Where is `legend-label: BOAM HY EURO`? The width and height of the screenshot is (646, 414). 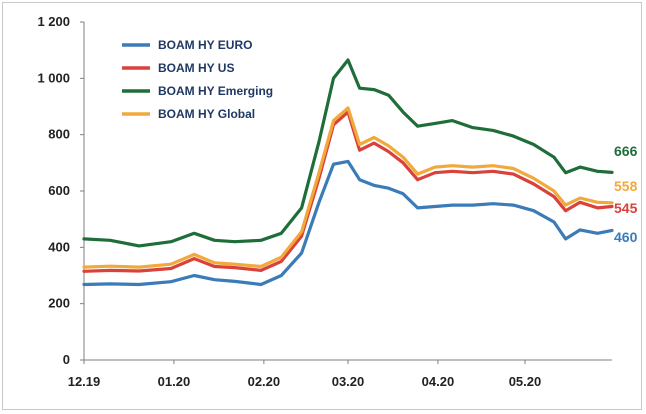
legend-label: BOAM HY EURO is located at coordinates (205, 45).